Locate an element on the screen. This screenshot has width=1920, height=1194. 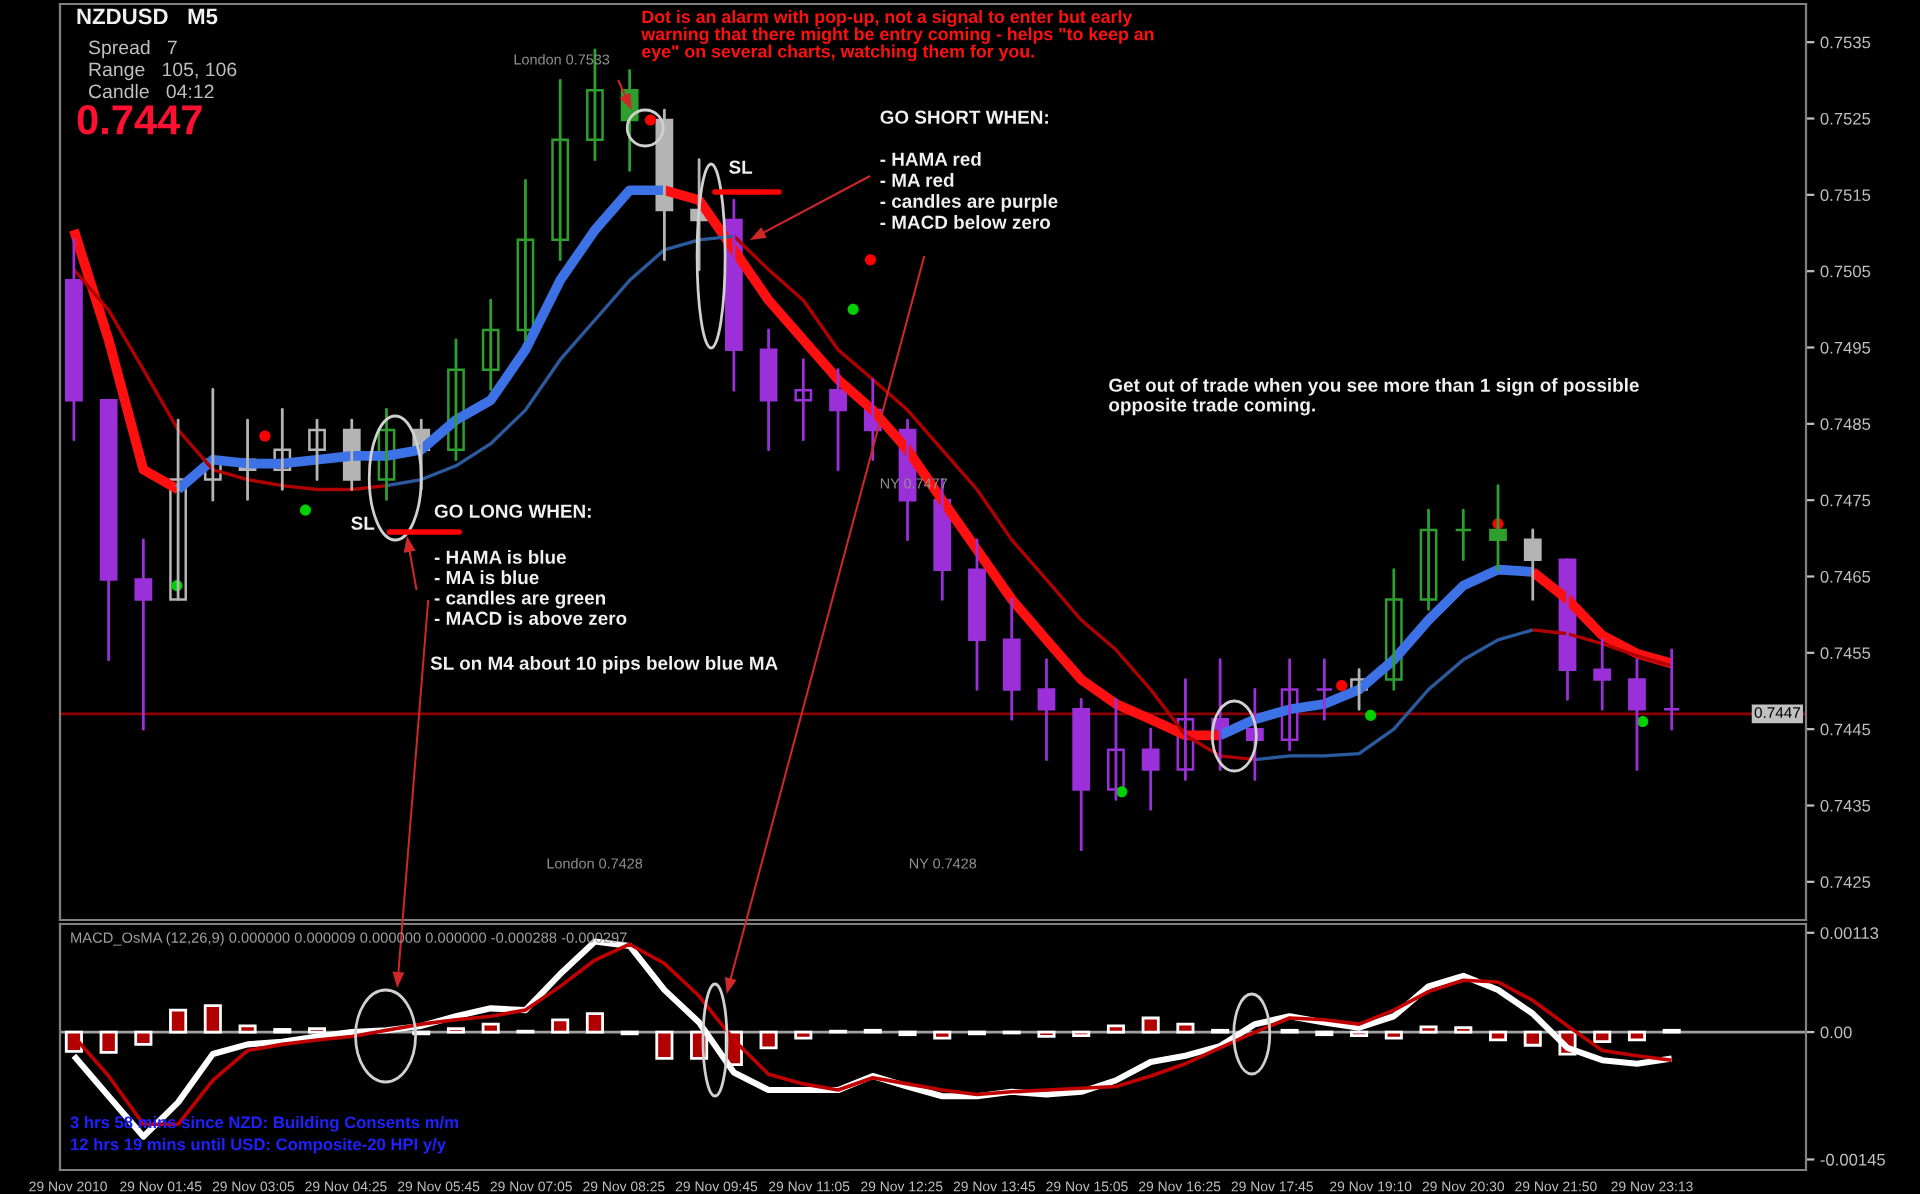
y-tick-label: 0.7535 is located at coordinates (1845, 42).